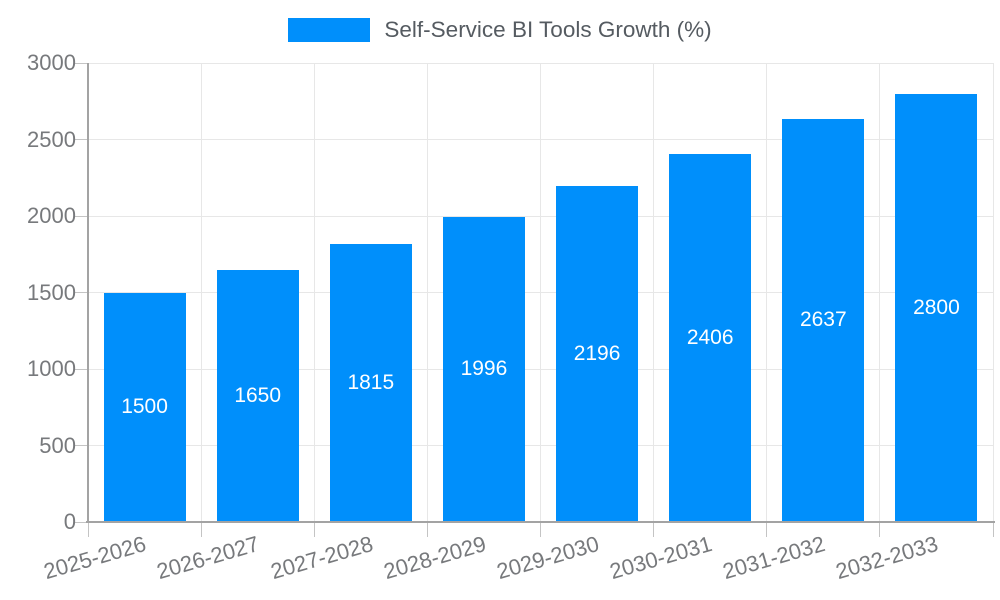 This screenshot has width=1000, height=600. Describe the element at coordinates (660, 558) in the screenshot. I see `x-tick-label-2030-2031: 2030-2031` at that location.